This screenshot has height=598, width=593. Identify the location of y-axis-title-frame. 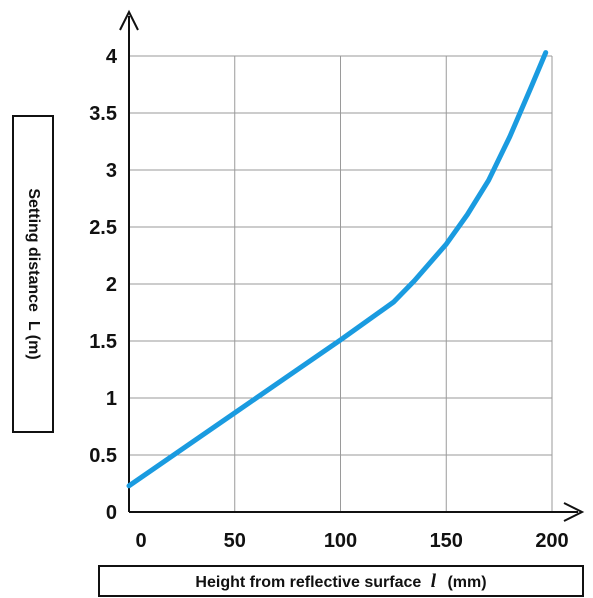
(33, 274).